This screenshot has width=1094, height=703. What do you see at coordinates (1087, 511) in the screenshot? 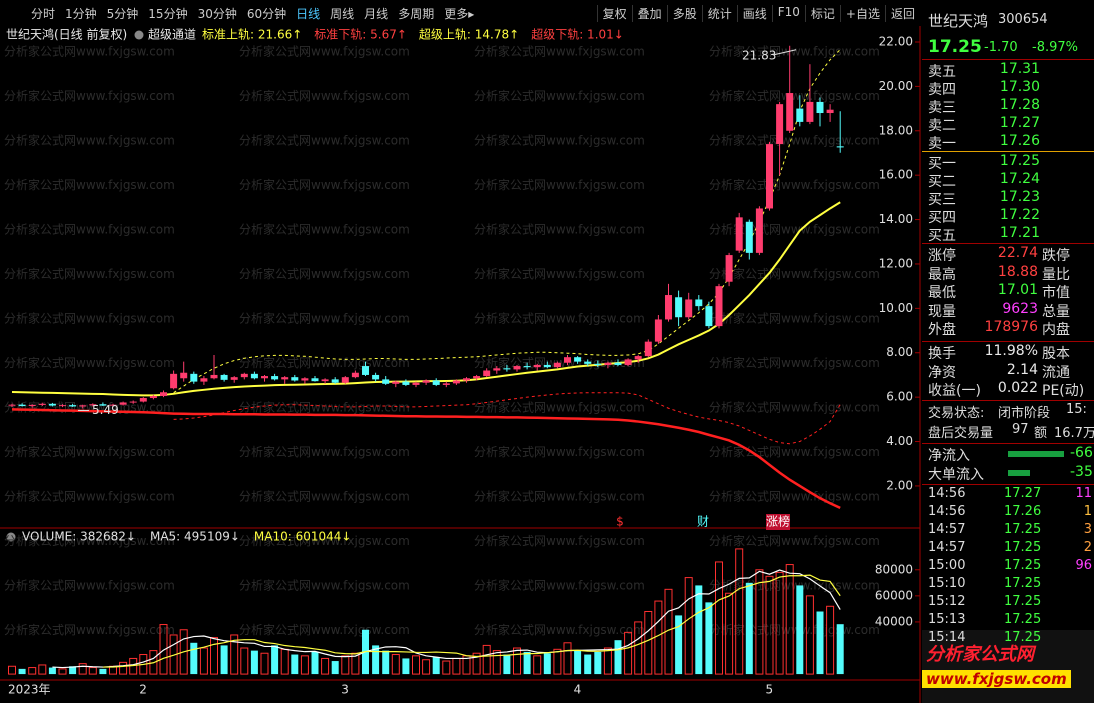
I see `tick-volume: 1` at bounding box center [1087, 511].